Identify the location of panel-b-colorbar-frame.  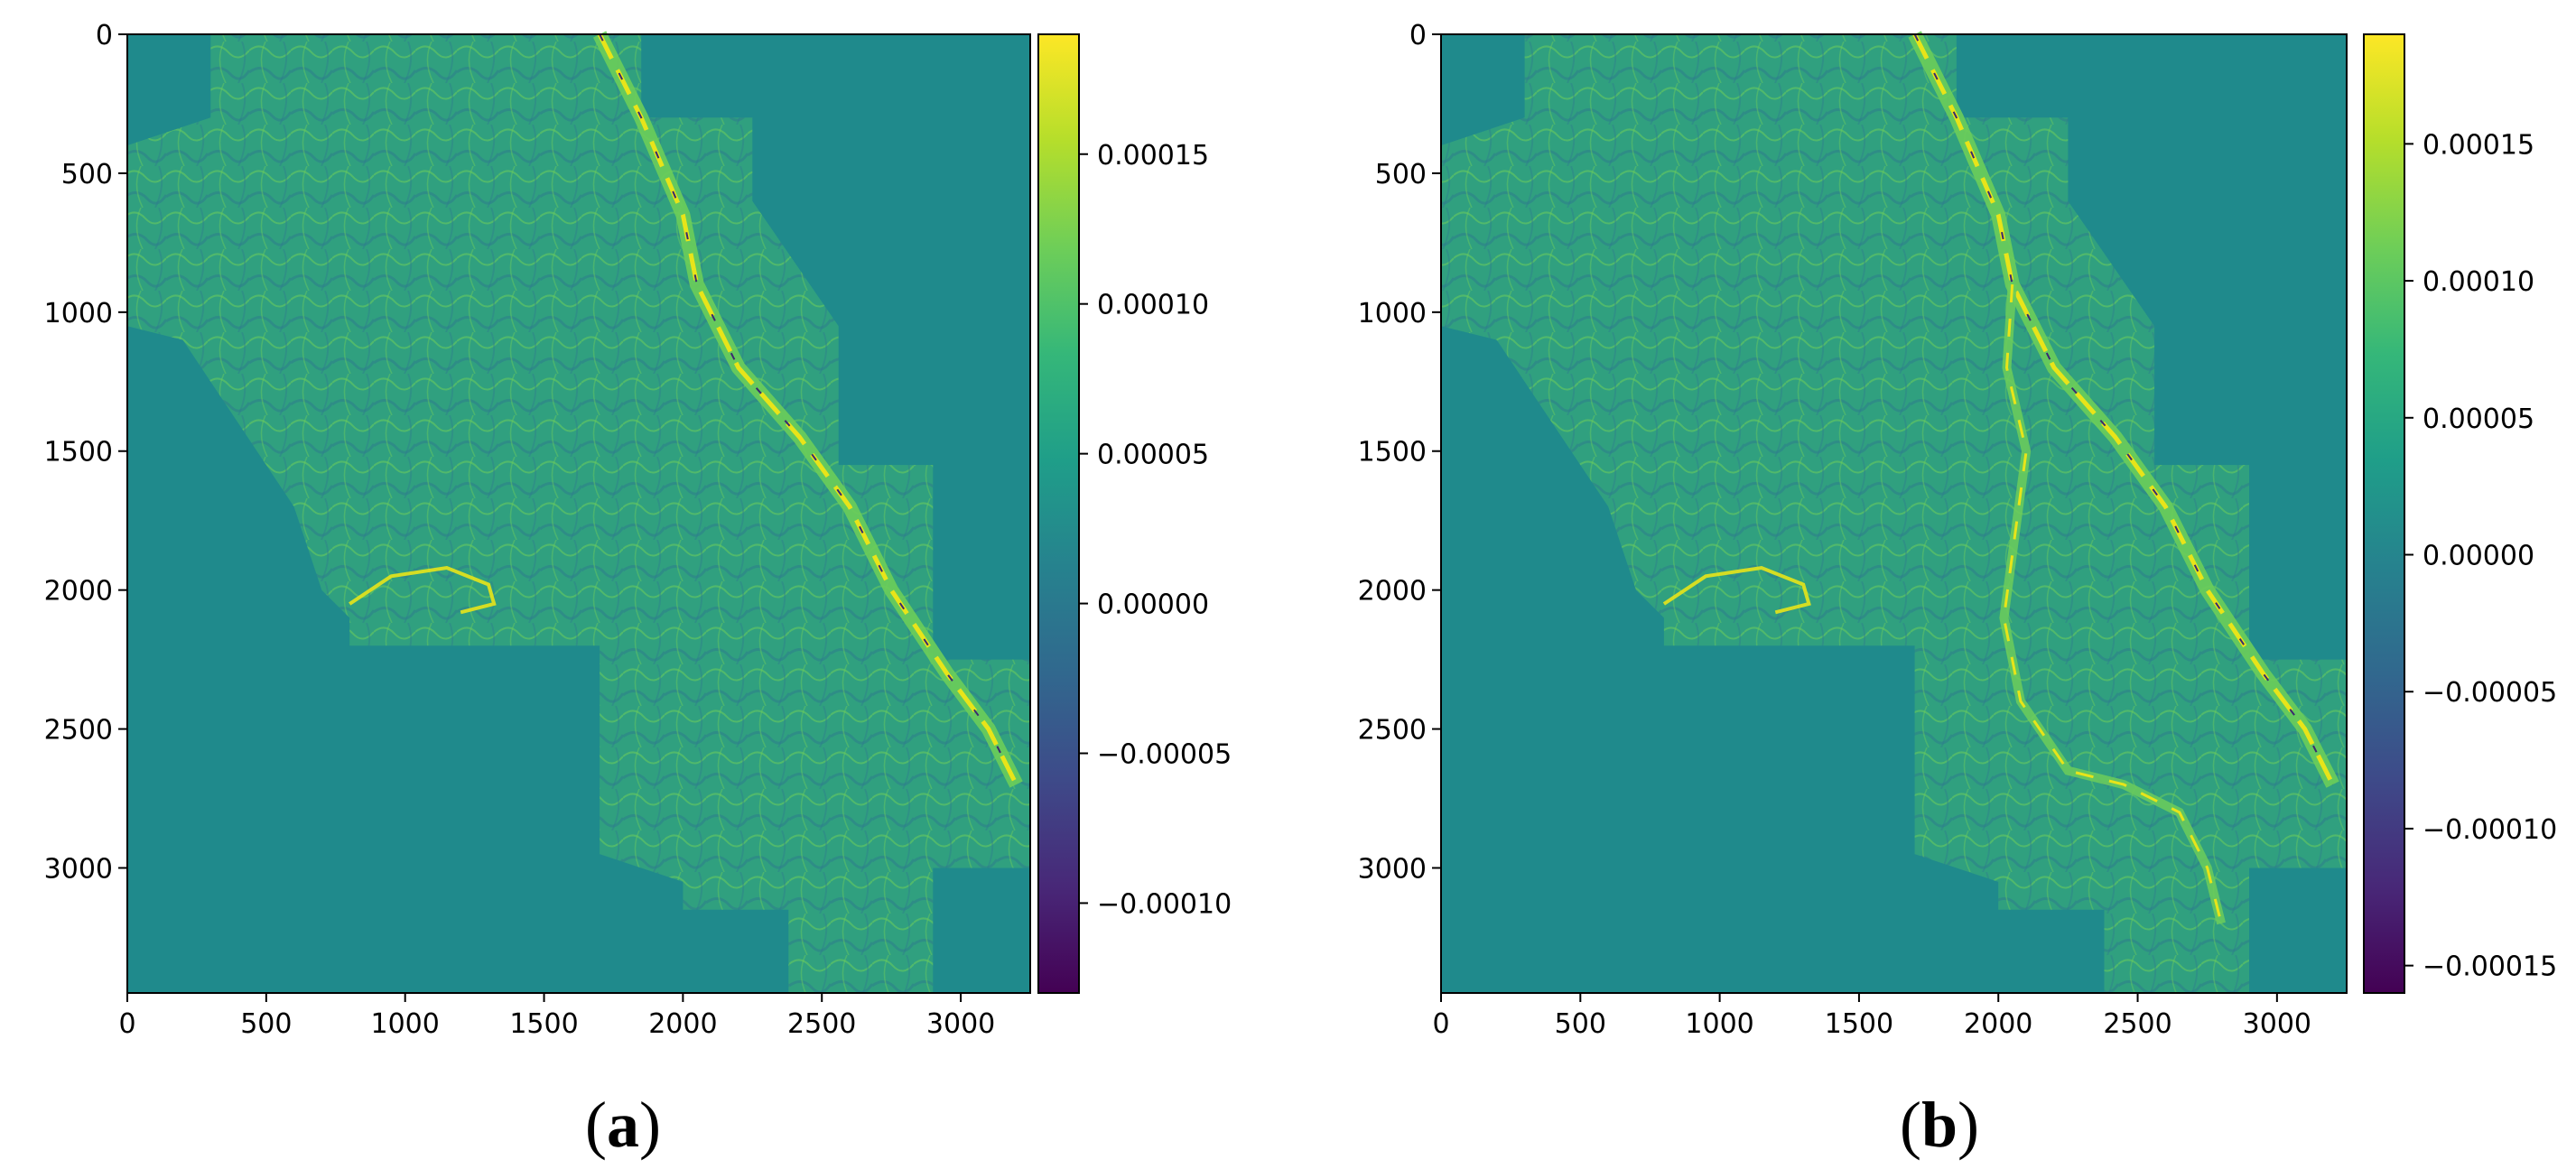
(2384, 513).